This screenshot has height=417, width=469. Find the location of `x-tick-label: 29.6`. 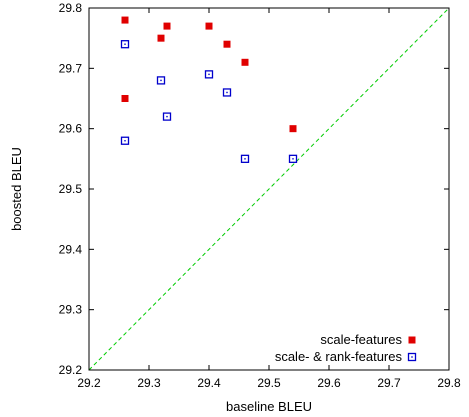

x-tick-label: 29.6 is located at coordinates (329, 383).